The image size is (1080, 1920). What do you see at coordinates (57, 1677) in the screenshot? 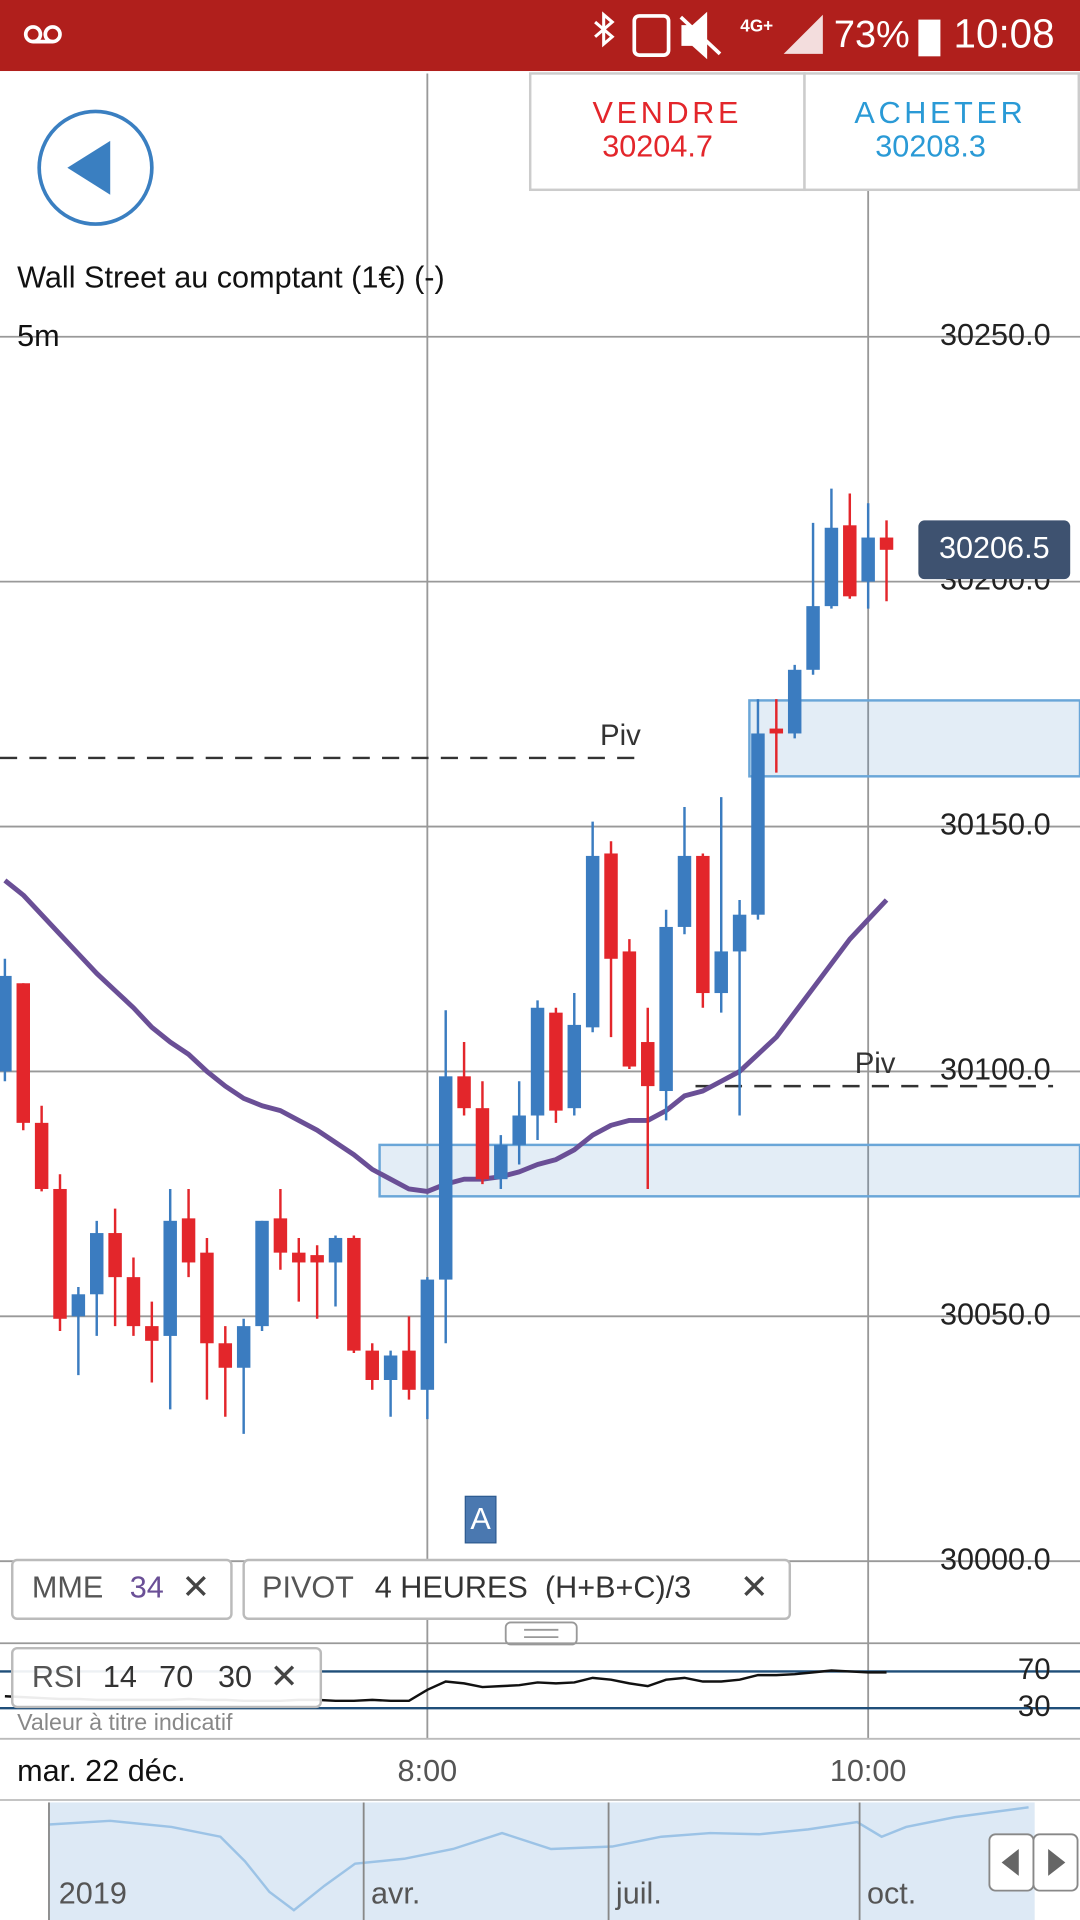
I see `rsi-name: RSI` at bounding box center [57, 1677].